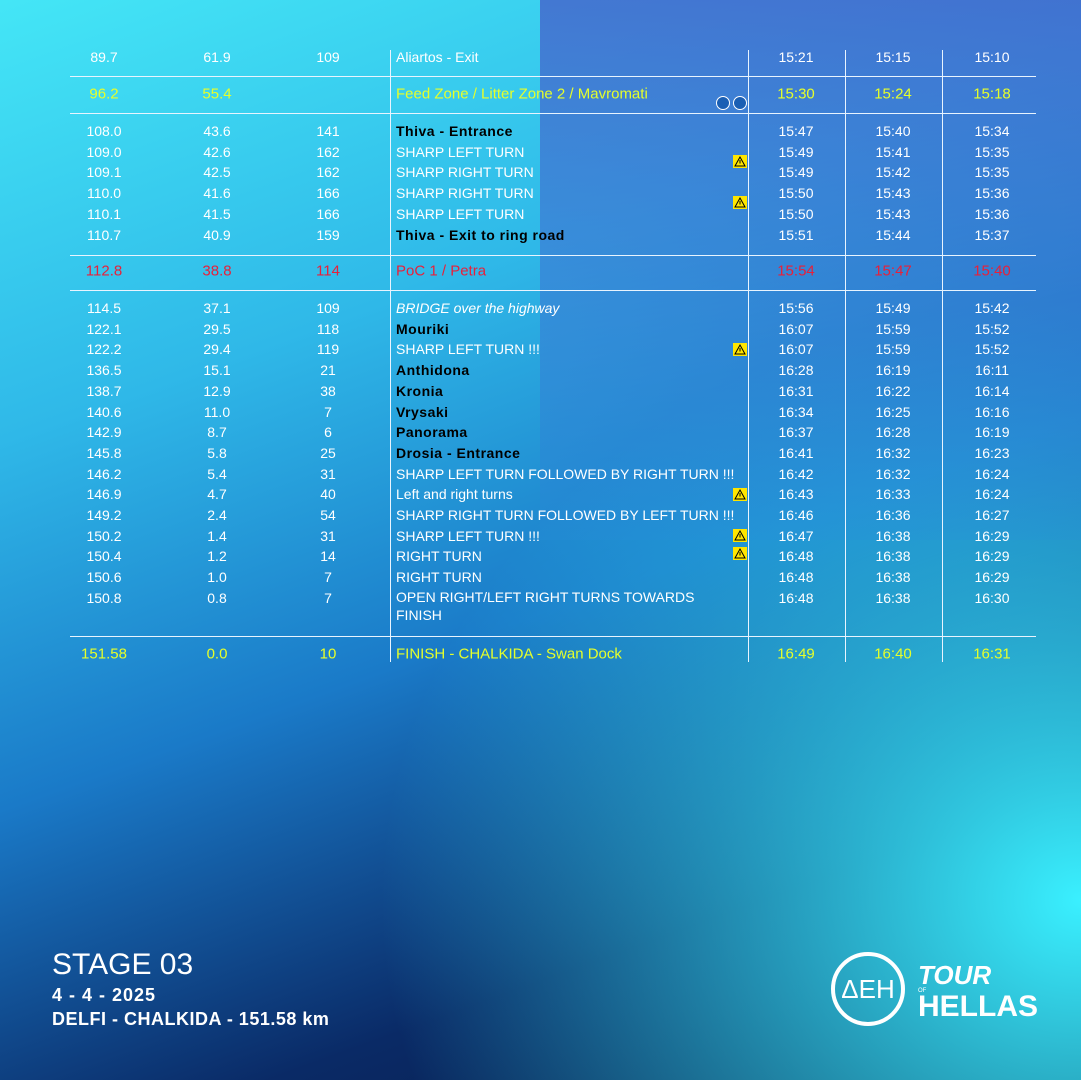 The height and width of the screenshot is (1080, 1081). Describe the element at coordinates (104, 473) in the screenshot. I see `cell: 146.2` at that location.